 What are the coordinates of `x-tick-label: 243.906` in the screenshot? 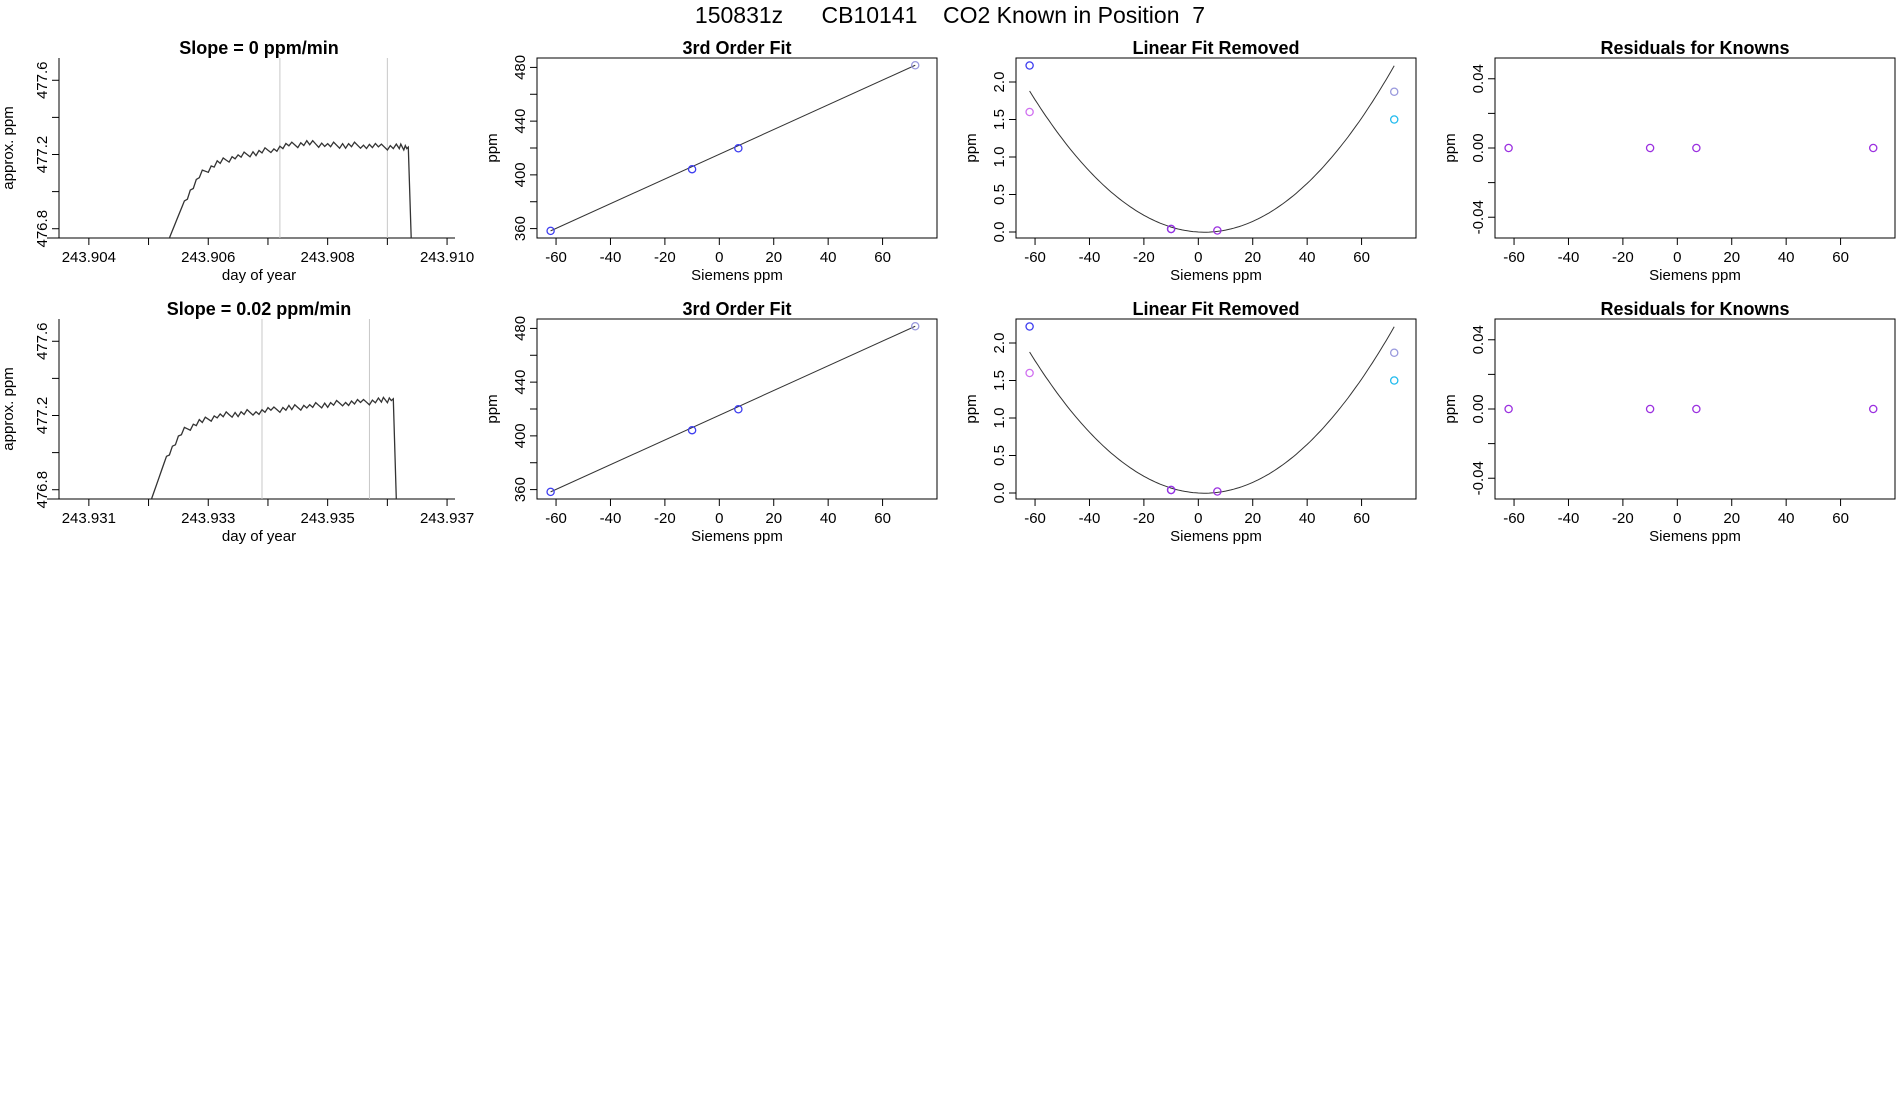 It's located at (208, 257).